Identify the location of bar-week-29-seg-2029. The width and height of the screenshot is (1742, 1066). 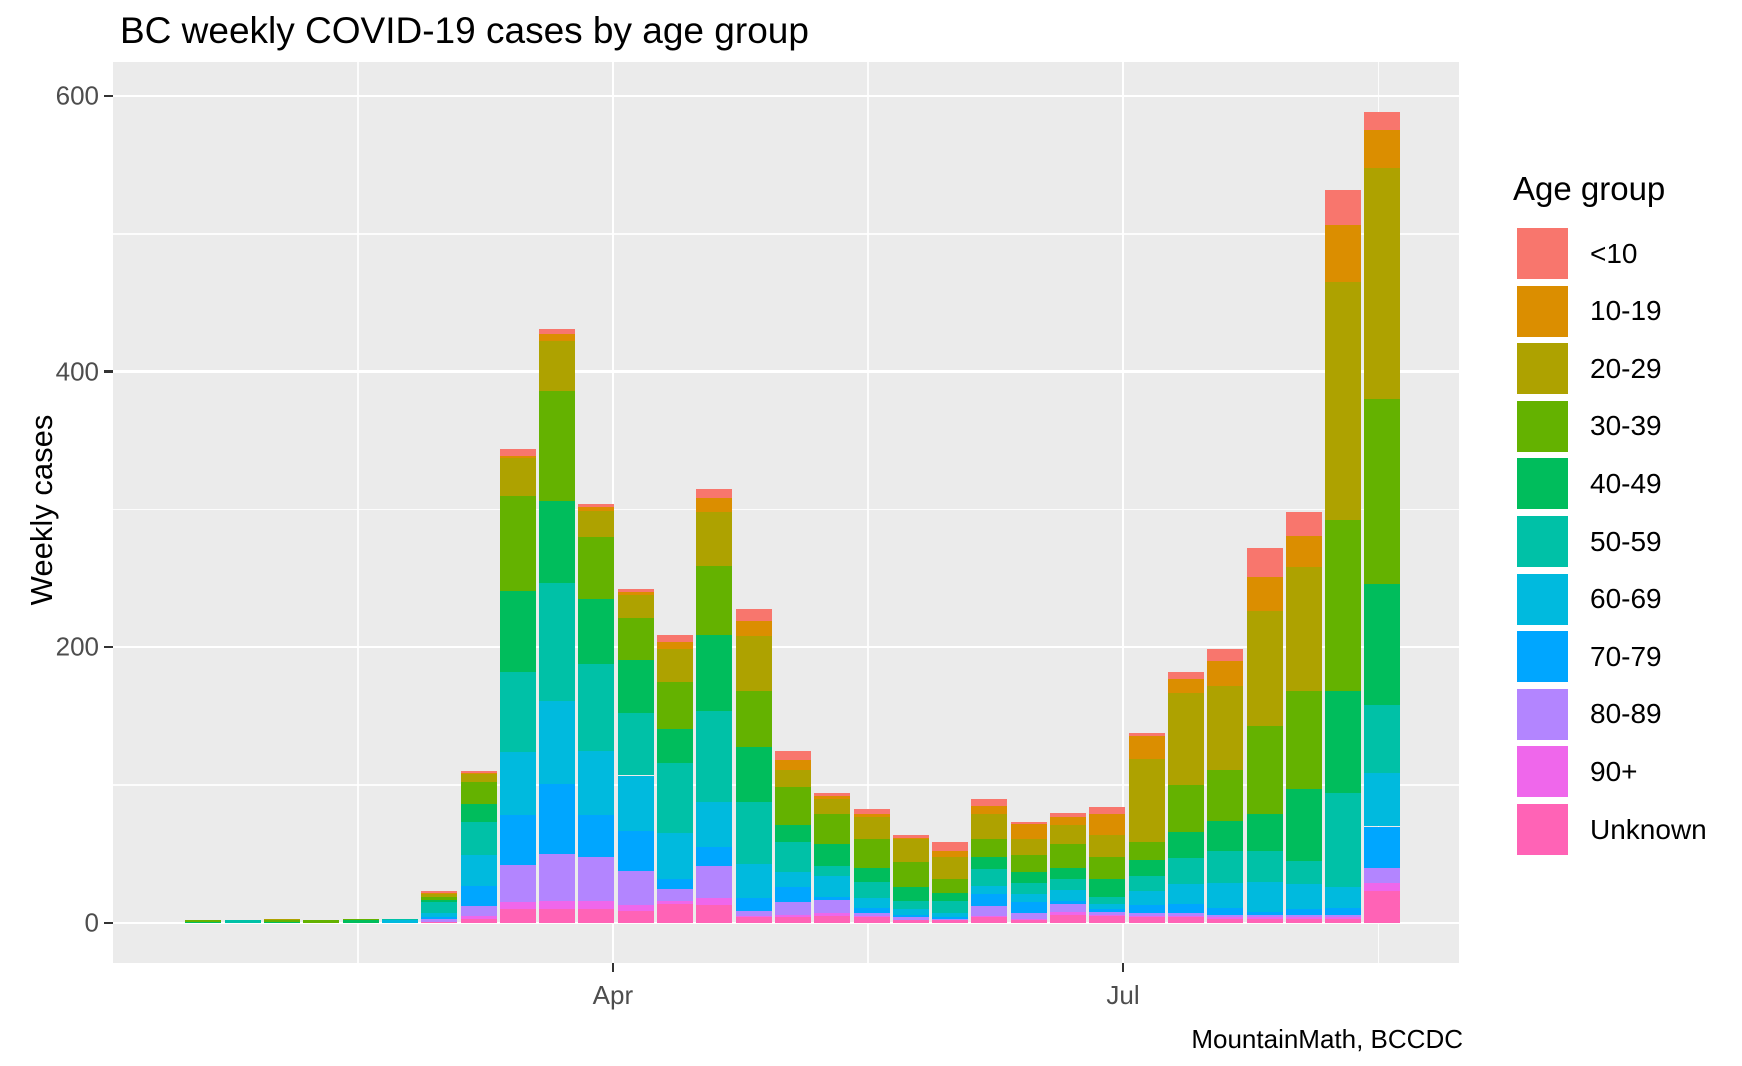
(1303, 629).